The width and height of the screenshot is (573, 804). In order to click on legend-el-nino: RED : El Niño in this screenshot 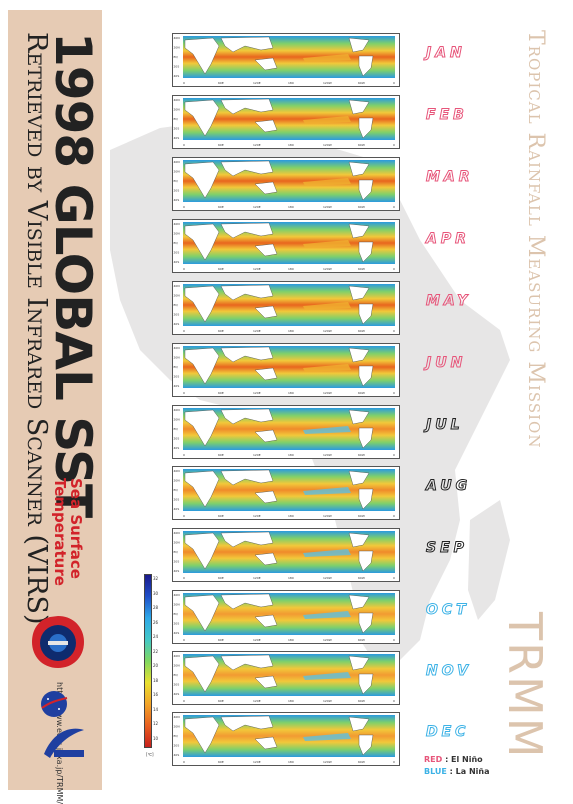, I will do `click(453, 759)`.